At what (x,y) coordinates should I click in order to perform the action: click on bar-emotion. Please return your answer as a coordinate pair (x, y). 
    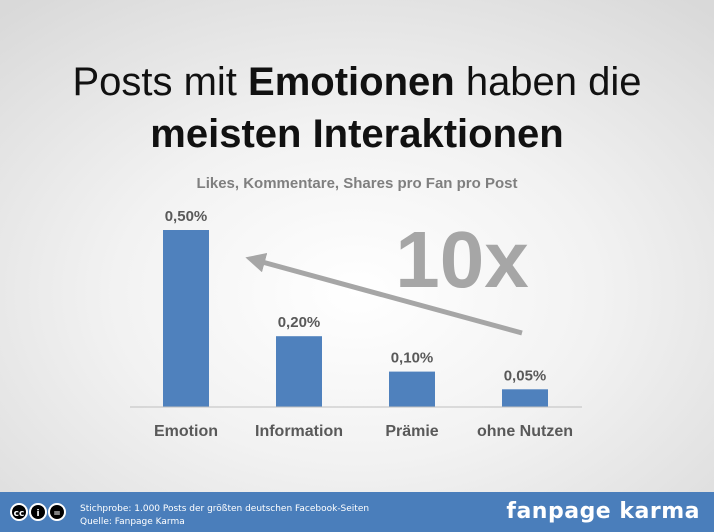
    Looking at the image, I should click on (186, 318).